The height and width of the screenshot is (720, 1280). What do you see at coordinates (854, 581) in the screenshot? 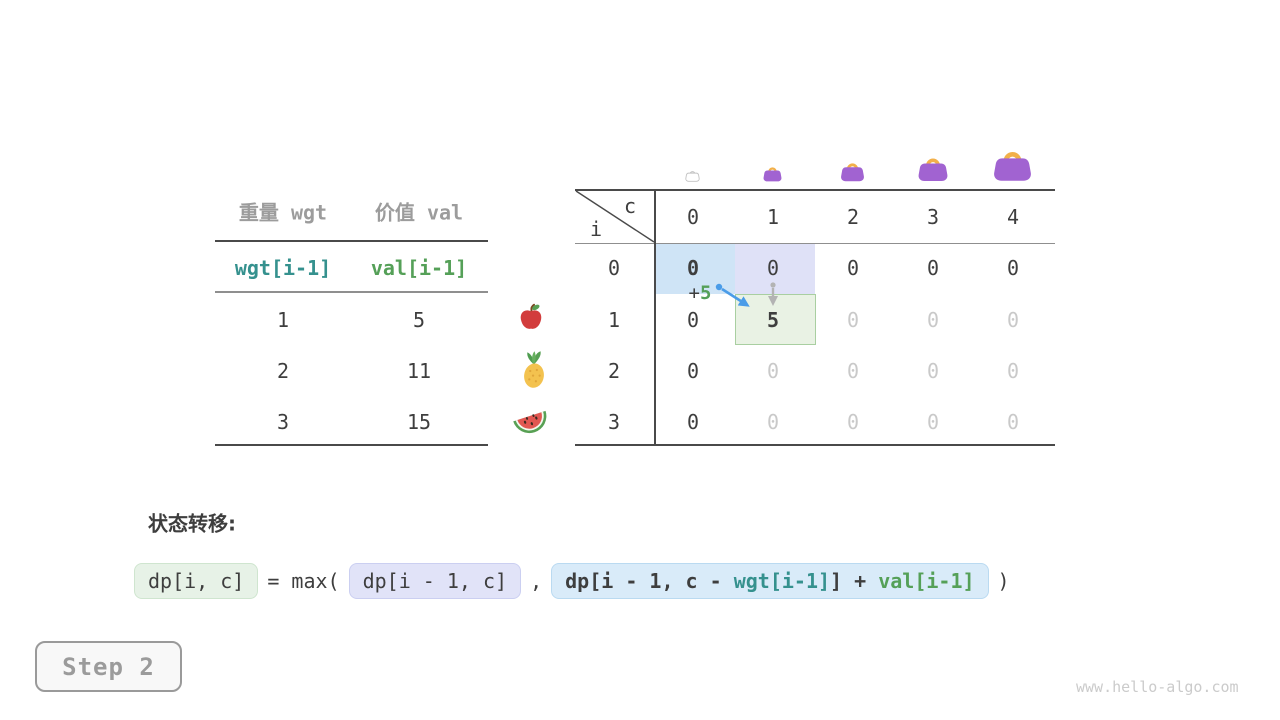
I see `formula-arg-take-mid: ] +` at bounding box center [854, 581].